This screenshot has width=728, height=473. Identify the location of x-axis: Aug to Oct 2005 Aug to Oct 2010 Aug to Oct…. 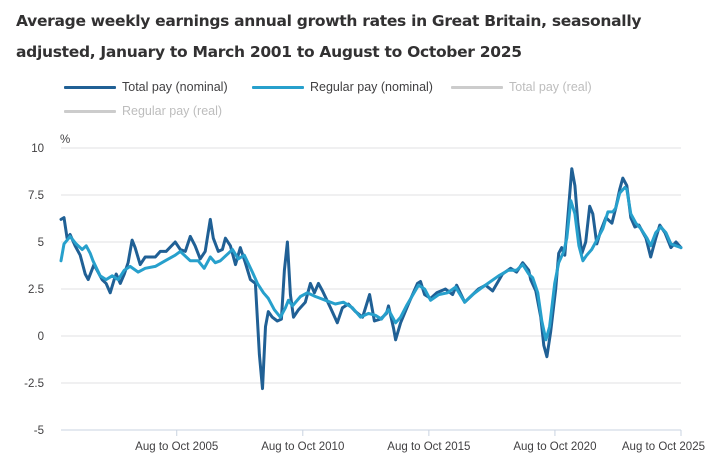
(420, 441).